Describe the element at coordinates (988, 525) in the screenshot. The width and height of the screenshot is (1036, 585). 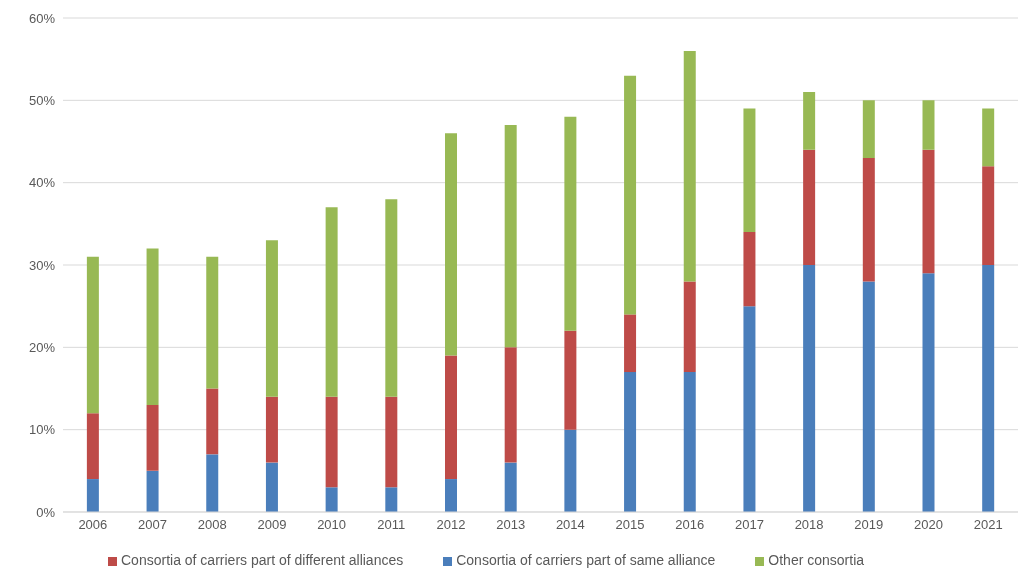
I see `x-tick-label: 2021` at that location.